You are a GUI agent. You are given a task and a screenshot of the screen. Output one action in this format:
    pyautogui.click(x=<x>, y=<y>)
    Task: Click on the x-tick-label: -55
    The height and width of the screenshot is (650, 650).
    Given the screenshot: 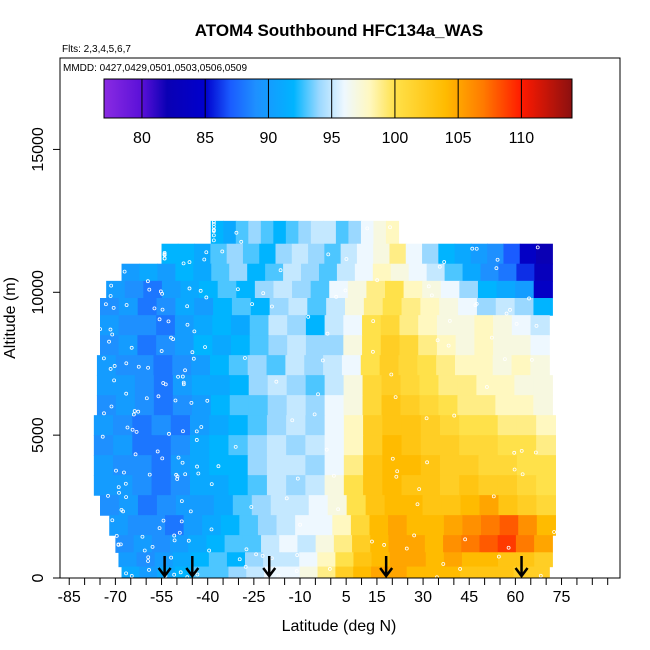 What is the action you would take?
    pyautogui.click(x=161, y=597)
    